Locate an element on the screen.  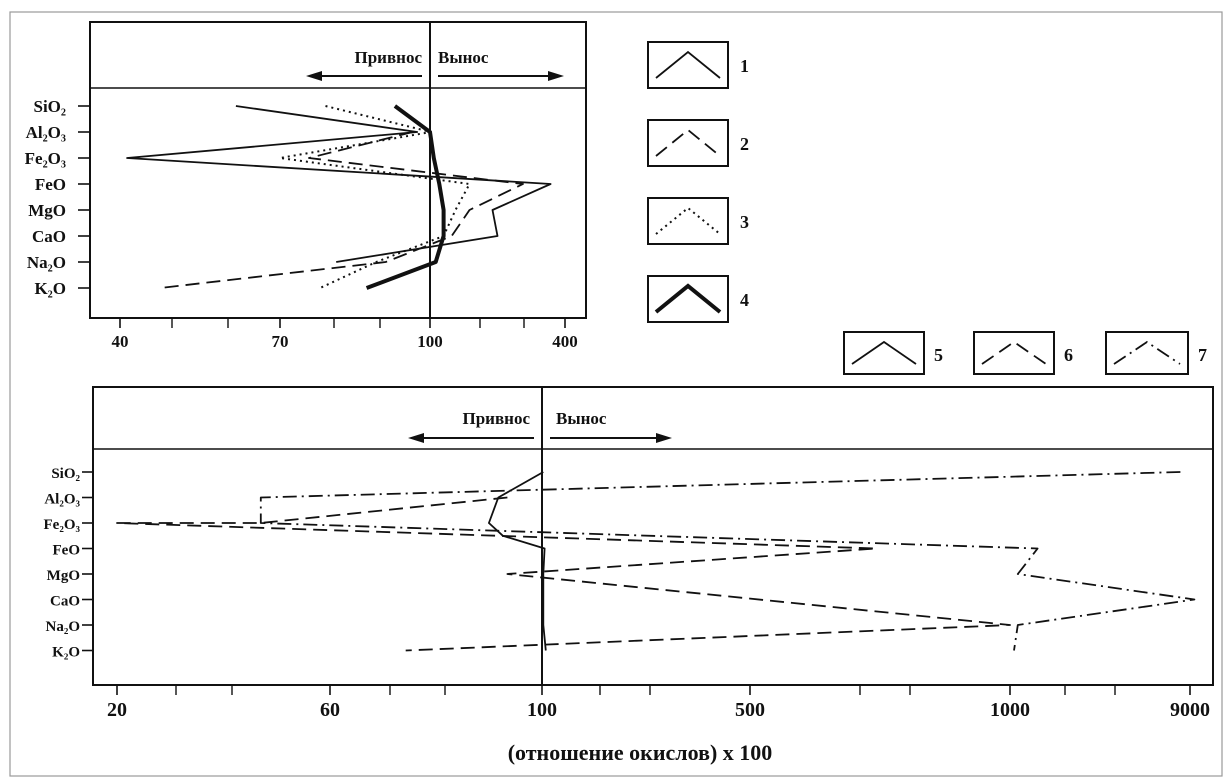
chart-a-right-label: Вынос is located at coordinates (463, 57).